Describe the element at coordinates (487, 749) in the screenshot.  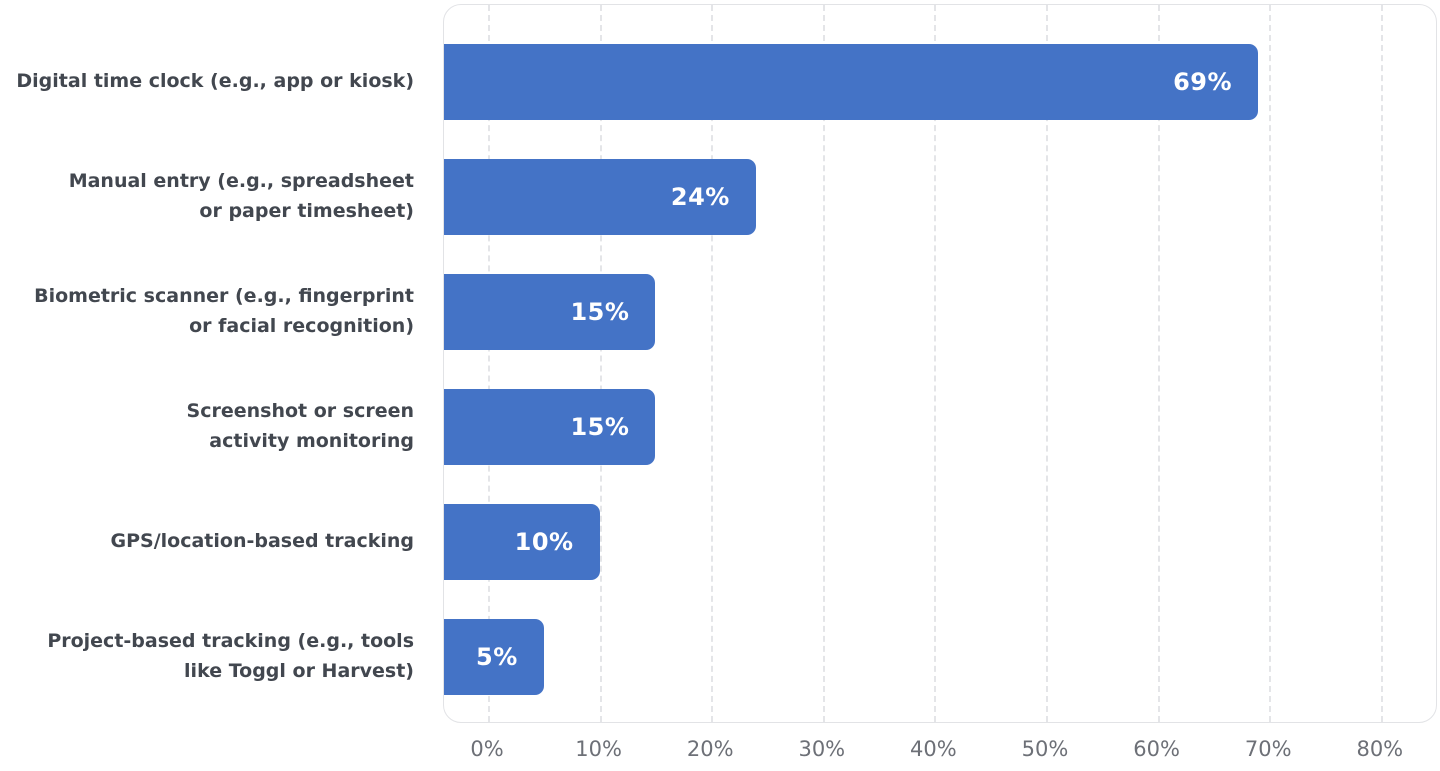
I see `x-tick-label: 0%` at that location.